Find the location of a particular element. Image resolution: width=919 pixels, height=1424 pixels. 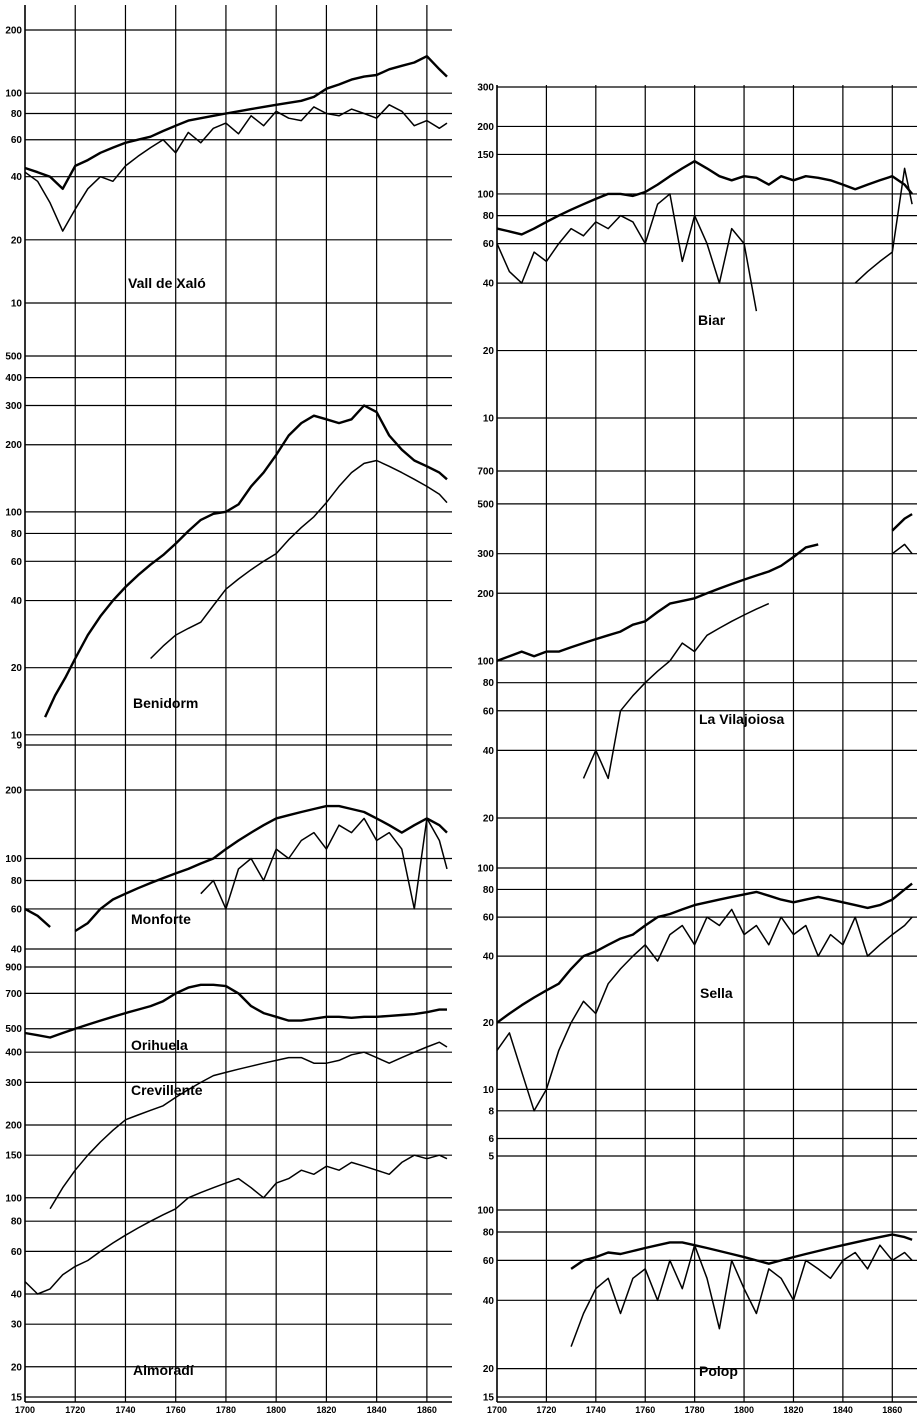

y-tick-label: 6 is located at coordinates (491, 1139).